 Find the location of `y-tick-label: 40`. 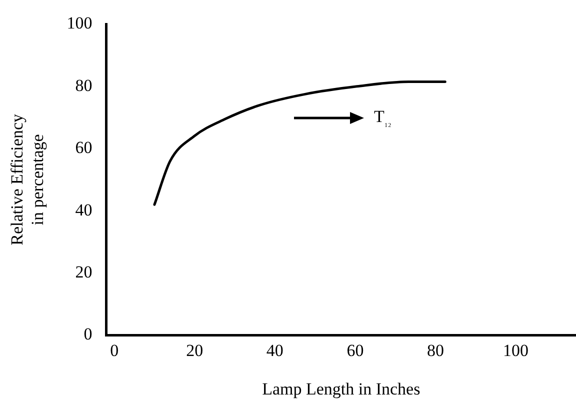

y-tick-label: 40 is located at coordinates (83, 210).